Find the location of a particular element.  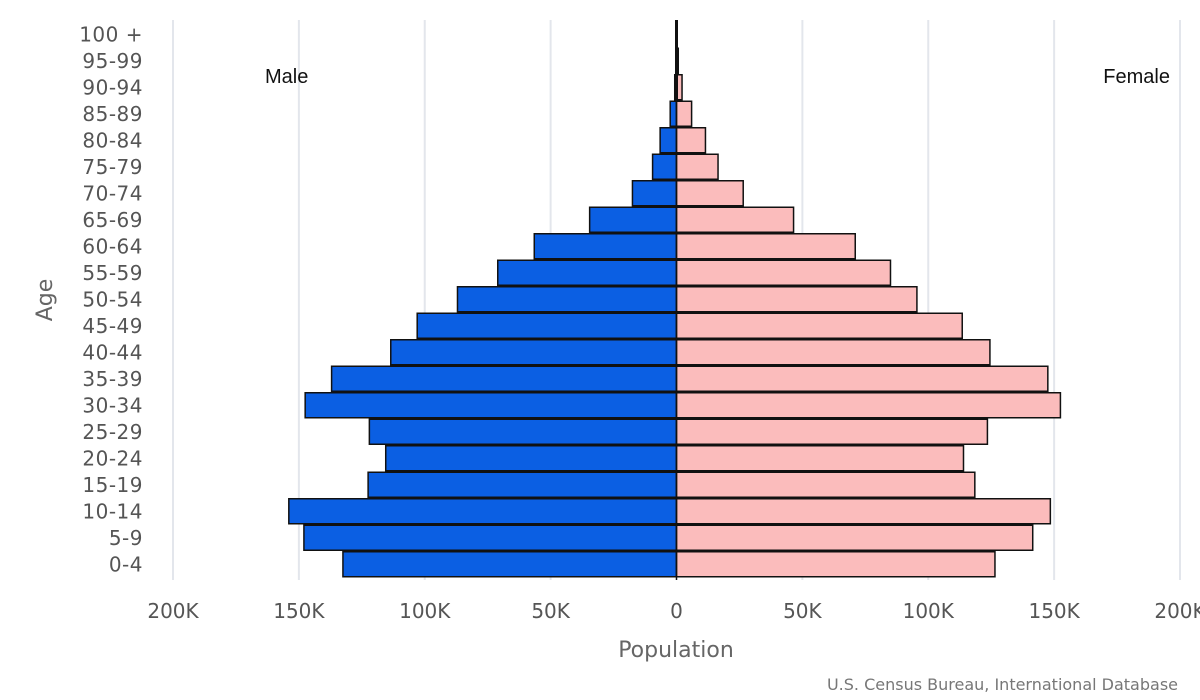

male-label: Male is located at coordinates (286, 77).